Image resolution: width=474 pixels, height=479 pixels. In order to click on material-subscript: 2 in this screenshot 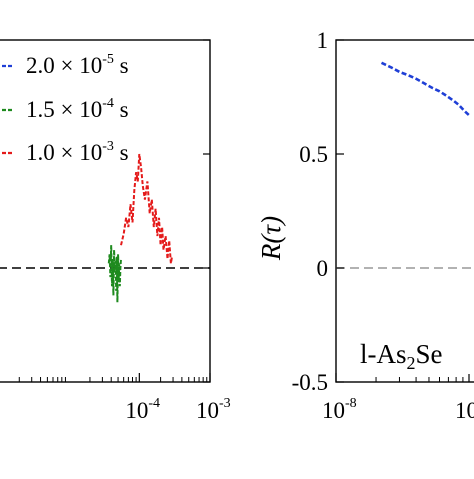, I will do `click(411, 363)`.